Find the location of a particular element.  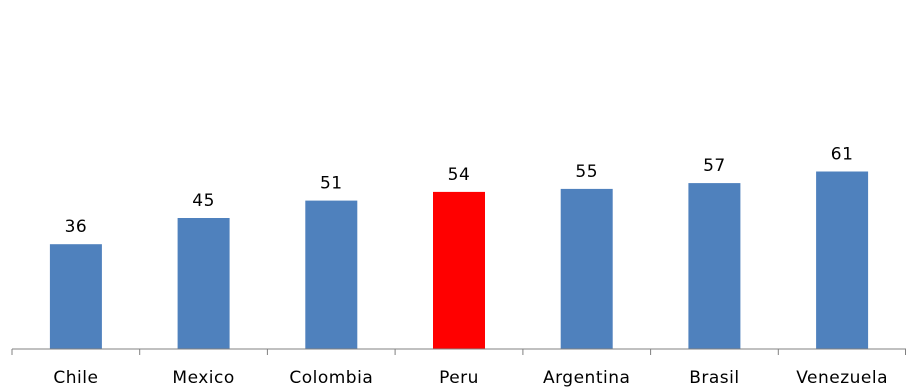

tick-label-colombia: Colombia is located at coordinates (331, 378).